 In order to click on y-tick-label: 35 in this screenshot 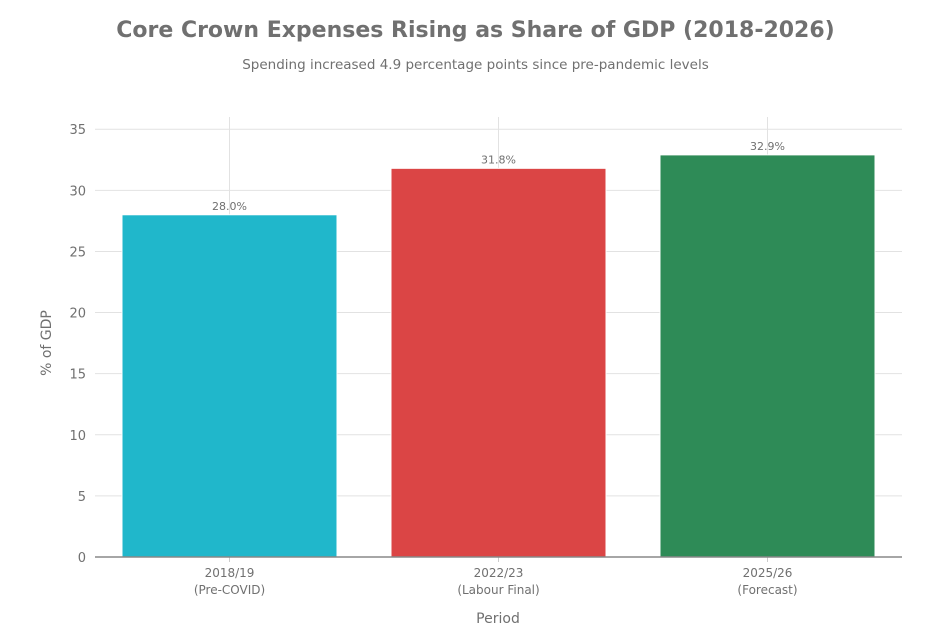, I will do `click(77, 130)`.